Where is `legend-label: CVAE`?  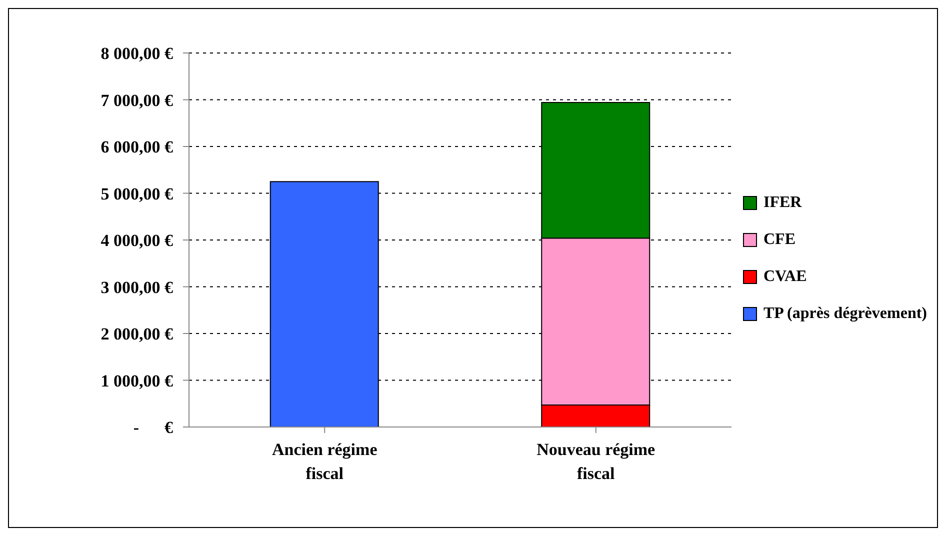 legend-label: CVAE is located at coordinates (785, 277).